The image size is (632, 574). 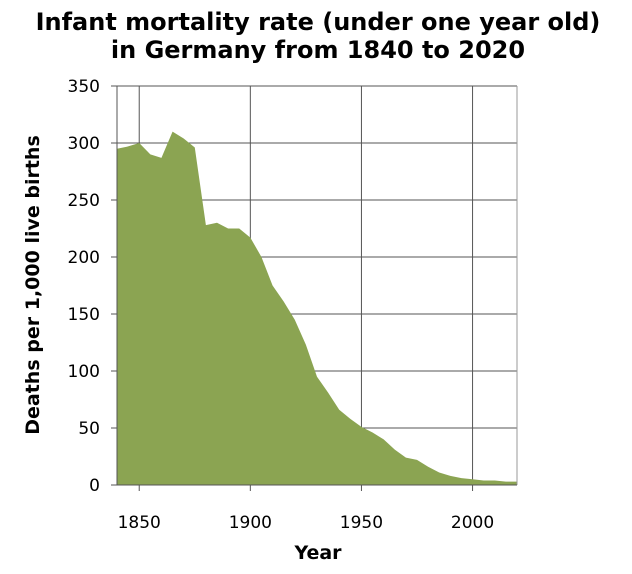 I want to click on y-axis-ticks: 0 50 100 150 200 250 300 350, so click(x=92, y=286).